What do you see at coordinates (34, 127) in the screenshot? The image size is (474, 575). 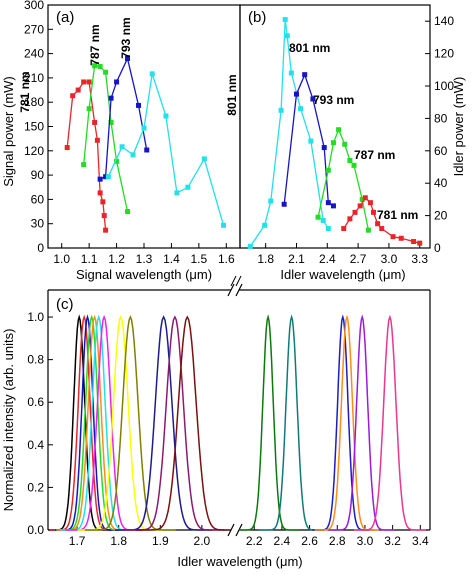 I see `y-tick-label-a: 150` at bounding box center [34, 127].